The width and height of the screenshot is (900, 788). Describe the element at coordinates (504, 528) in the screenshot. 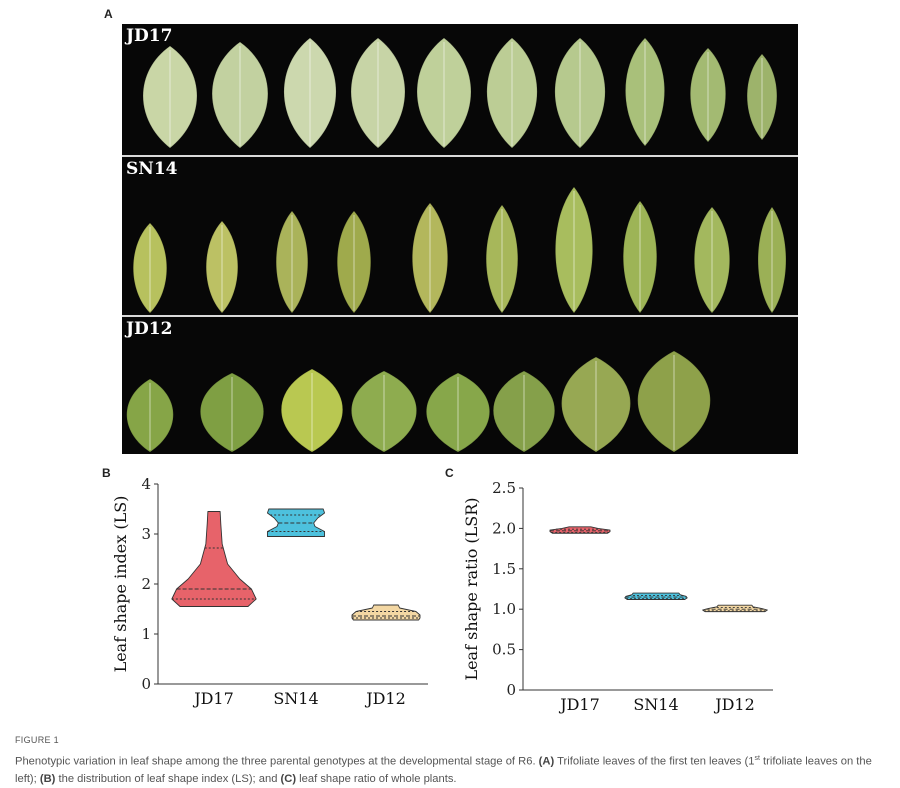

I see `y-tick-label: 2.0` at that location.